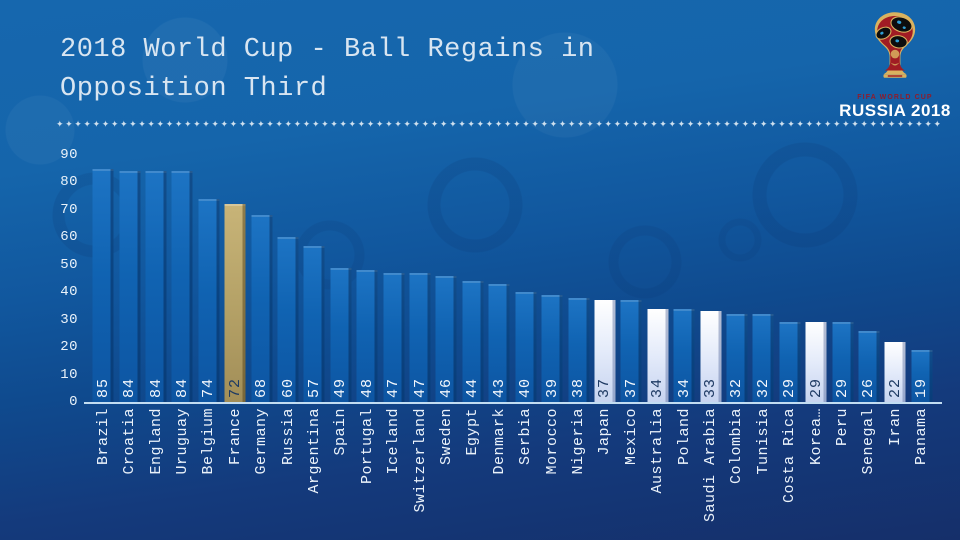 Image resolution: width=960 pixels, height=540 pixels. I want to click on category-label-slot: England, so click(156, 471).